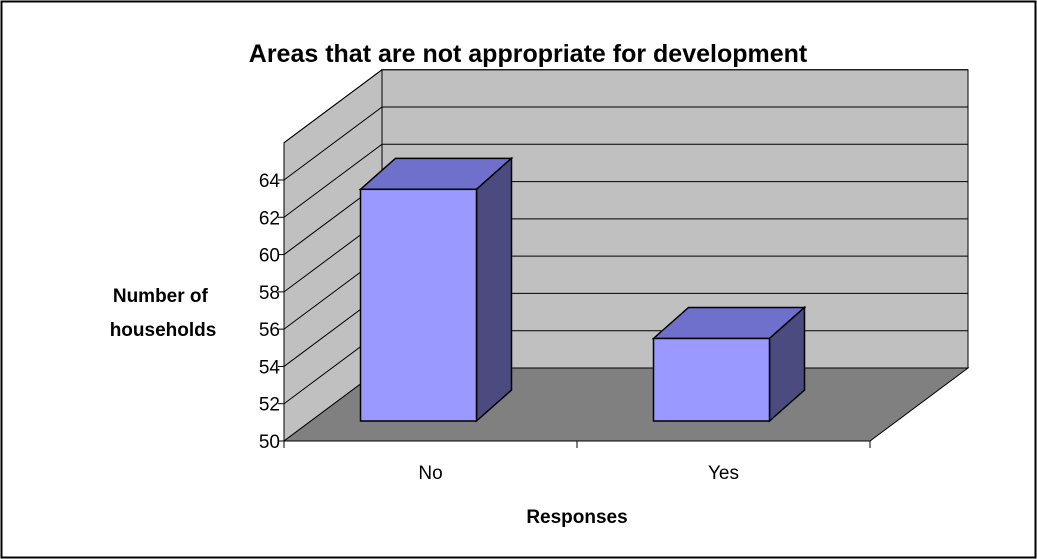 The image size is (1037, 559). I want to click on y-tick-label: 52, so click(269, 405).